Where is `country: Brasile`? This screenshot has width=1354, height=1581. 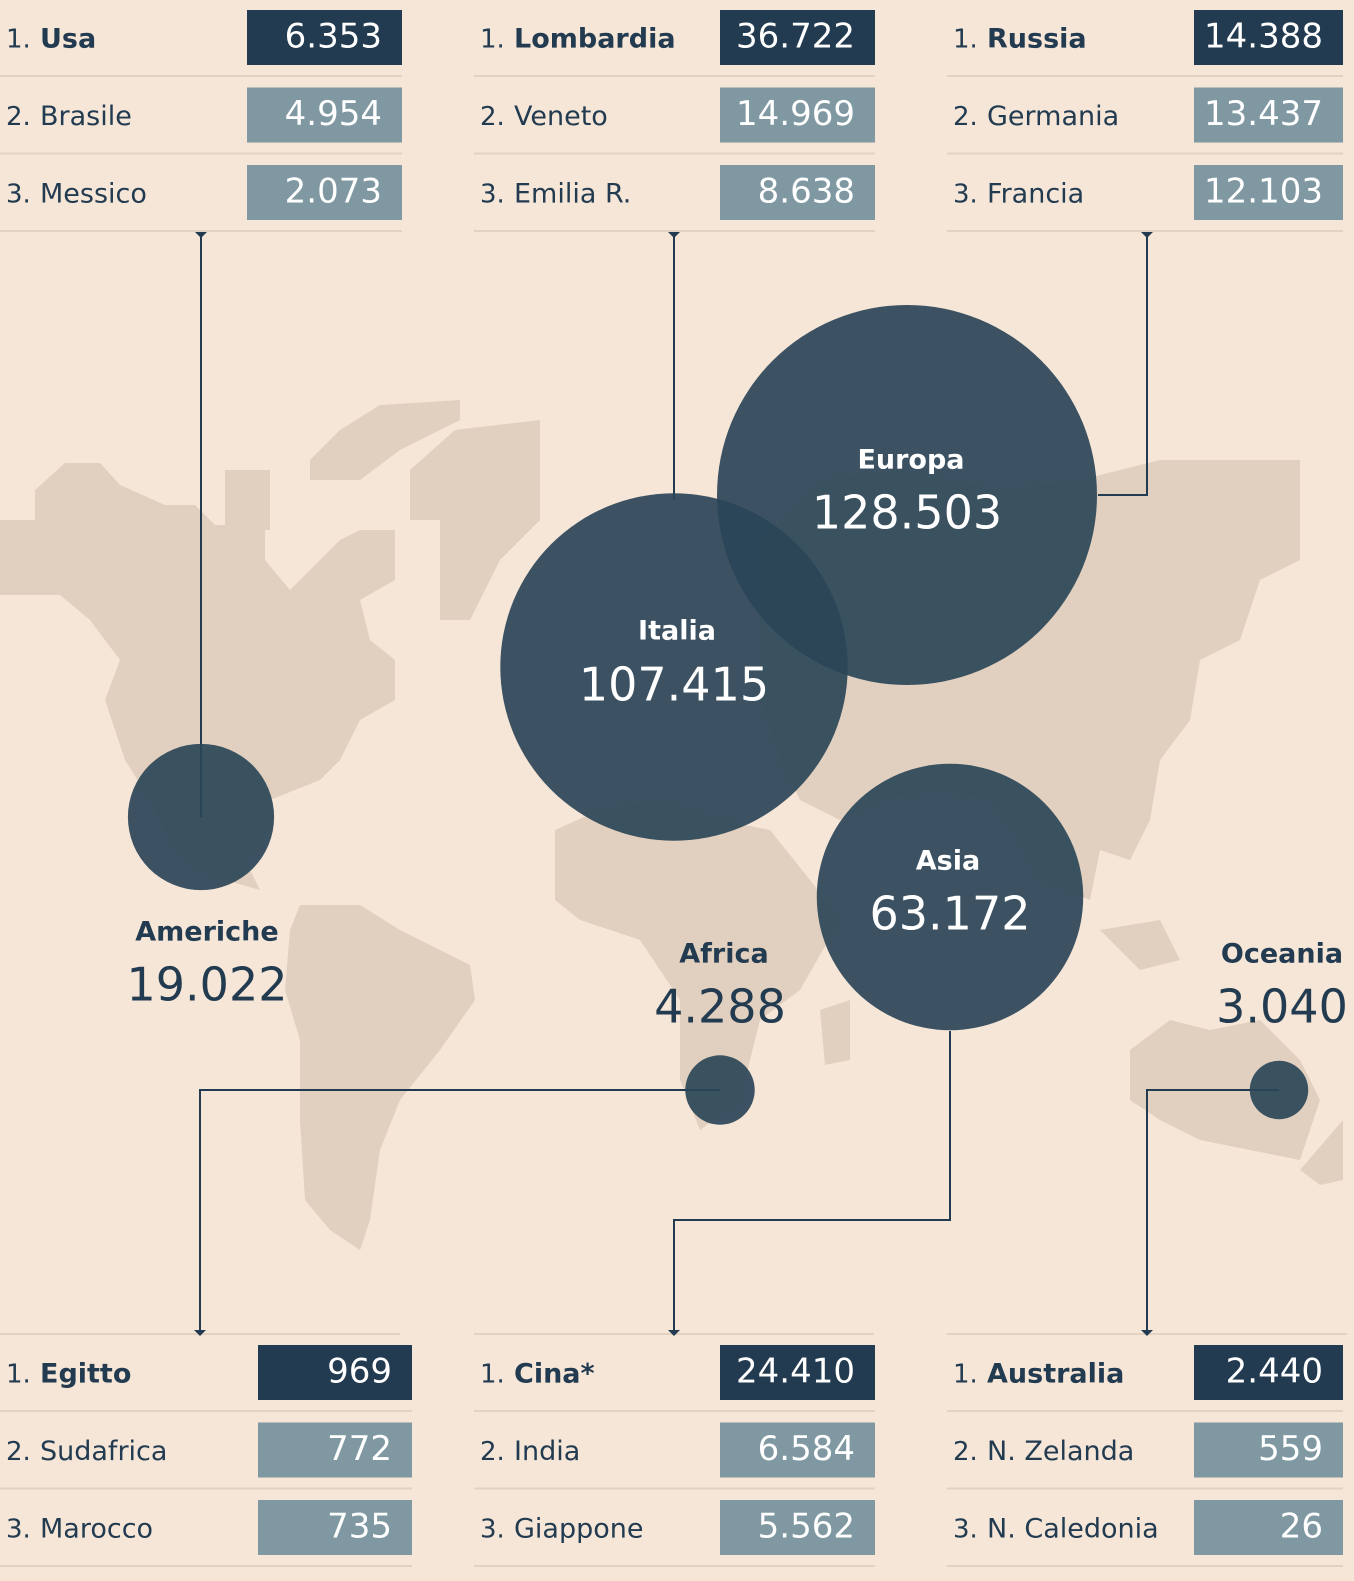
country: Brasile is located at coordinates (86, 116).